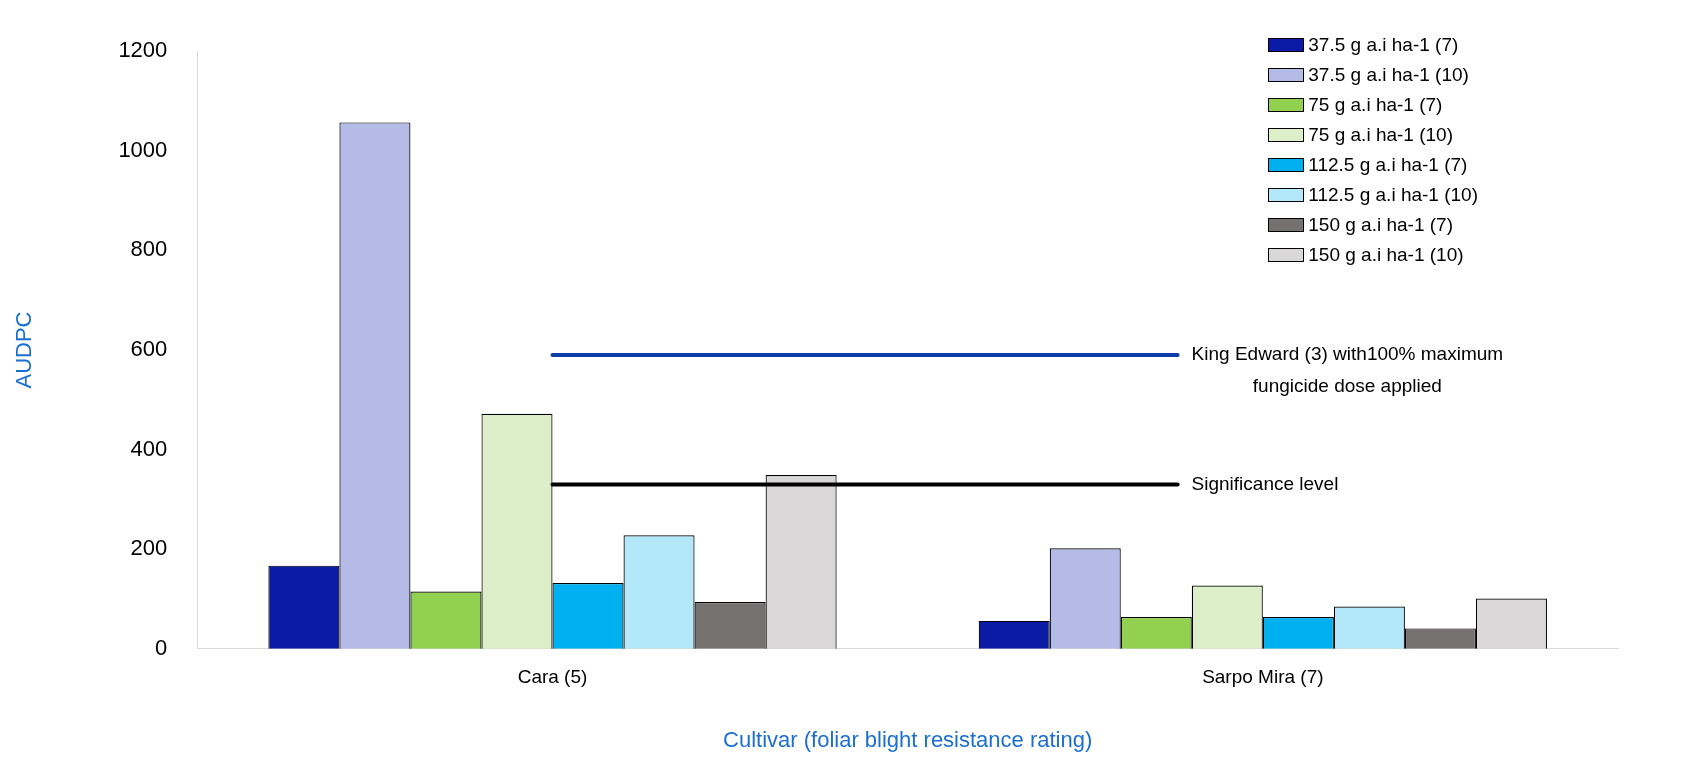 The height and width of the screenshot is (766, 1686). Describe the element at coordinates (1375, 105) in the screenshot. I see `legend-label: 75 g a.i ha-1 (7)` at that location.